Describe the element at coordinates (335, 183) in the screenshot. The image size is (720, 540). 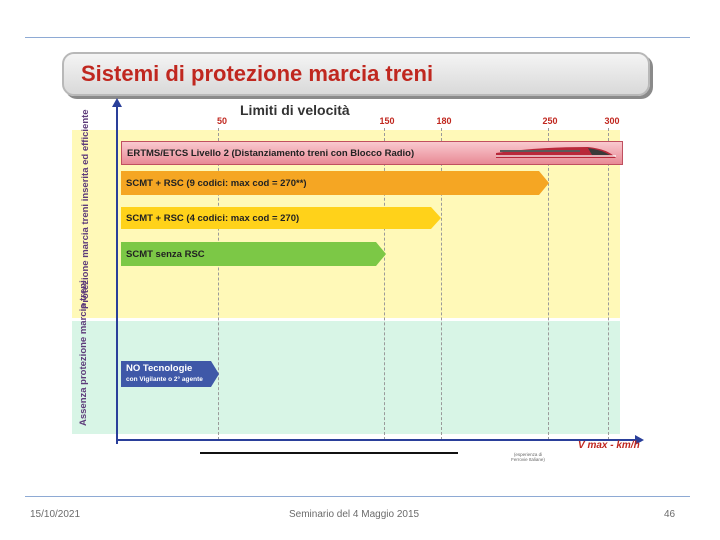
I see `bar-scmt-rsc-9: SCMT + RSC (9 codici: max cod = 270**)` at that location.